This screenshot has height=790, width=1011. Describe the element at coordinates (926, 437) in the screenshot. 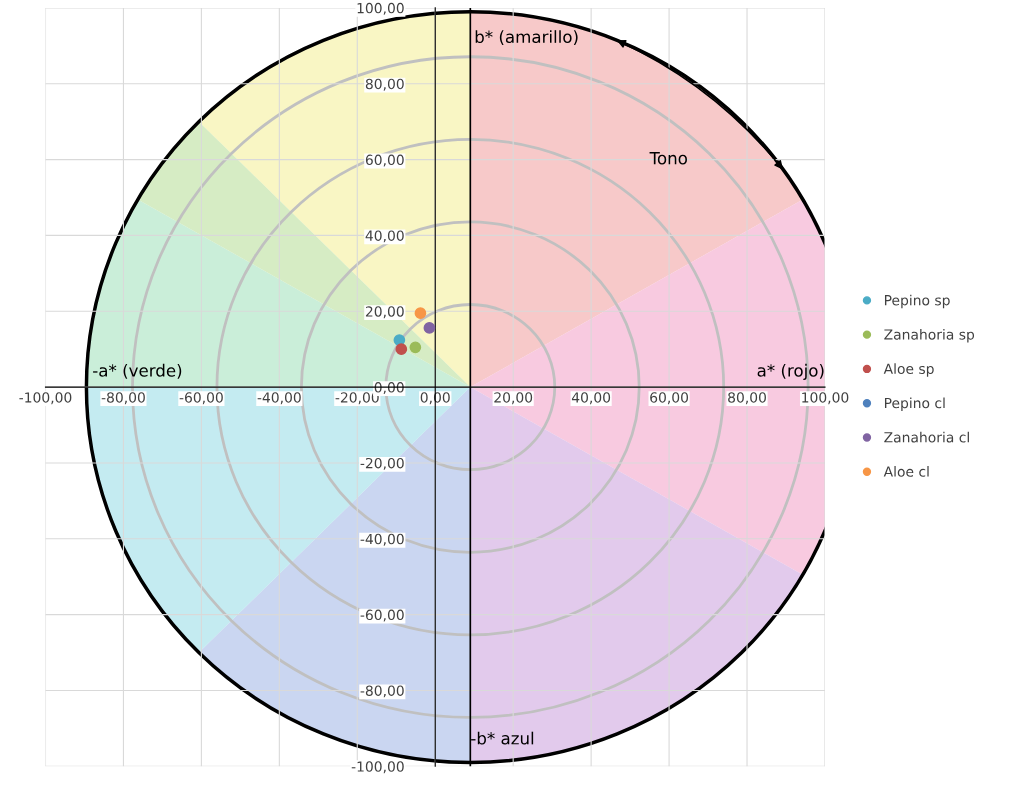

I see `legend-label: Zanahoria cl` at that location.